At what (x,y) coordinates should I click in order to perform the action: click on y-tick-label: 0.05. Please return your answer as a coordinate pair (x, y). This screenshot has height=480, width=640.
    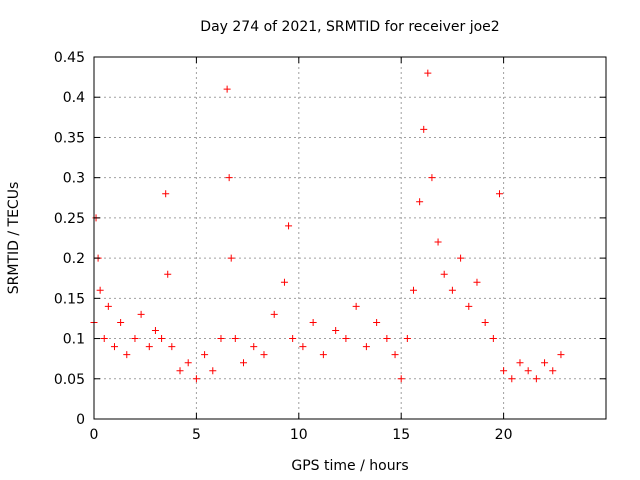
    Looking at the image, I should click on (69, 380).